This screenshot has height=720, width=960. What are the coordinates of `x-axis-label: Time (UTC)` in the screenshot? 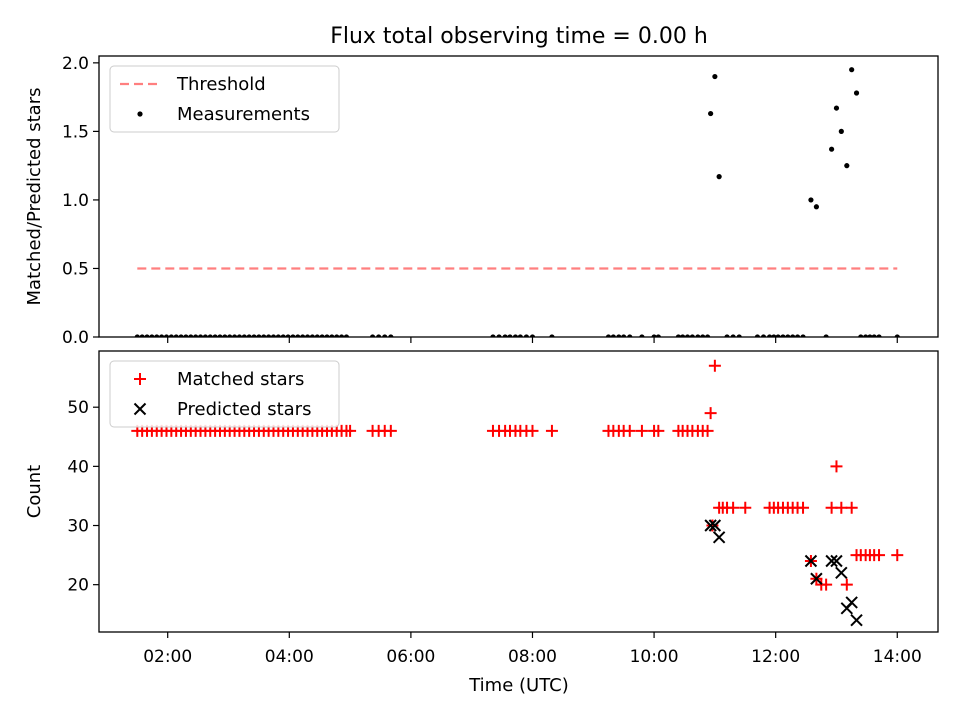 It's located at (518, 685).